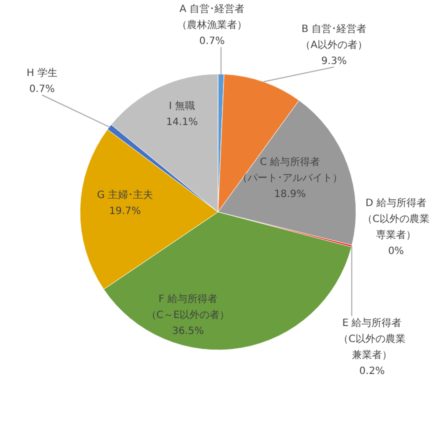 The image size is (438, 429). I want to click on slice-label: A 自営･経営者（農林漁業者）, so click(212, 17).